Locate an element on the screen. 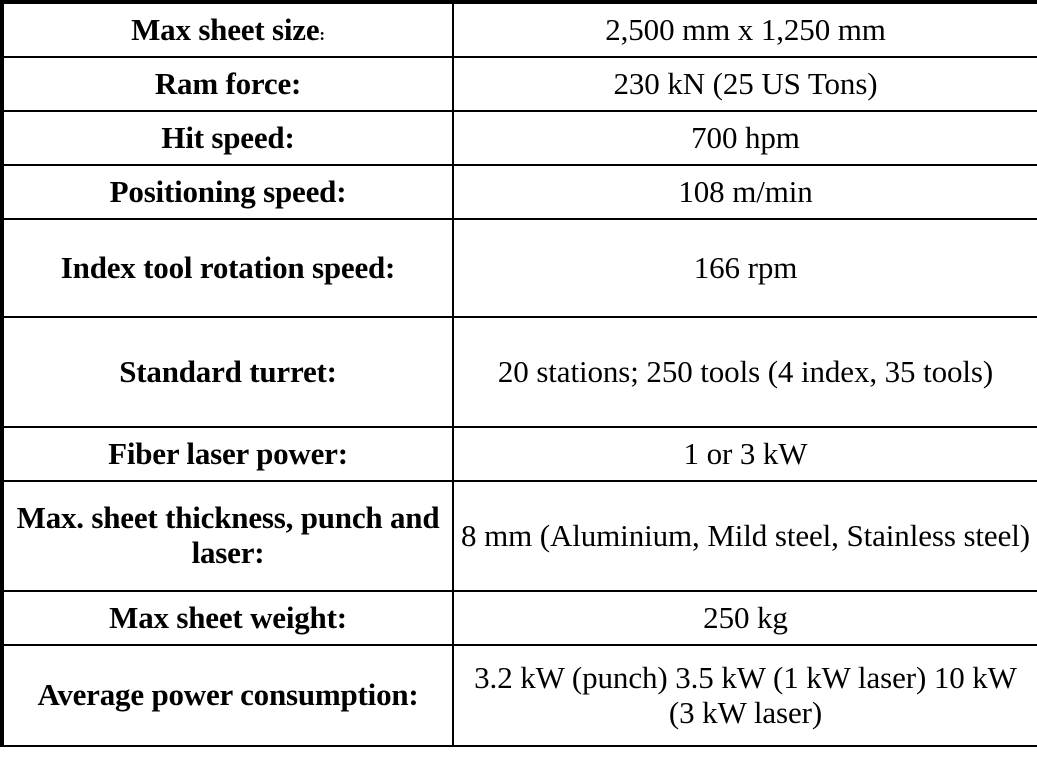 The width and height of the screenshot is (1037, 763). spec-label-cell: Fiber laser power: is located at coordinates (227, 454).